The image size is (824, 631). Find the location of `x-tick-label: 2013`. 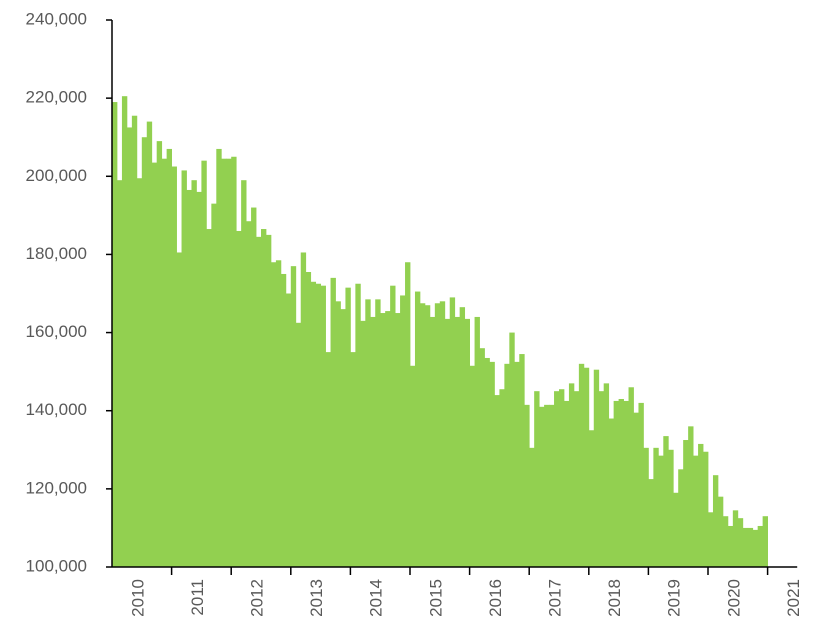

x-tick-label: 2013 is located at coordinates (316, 598).